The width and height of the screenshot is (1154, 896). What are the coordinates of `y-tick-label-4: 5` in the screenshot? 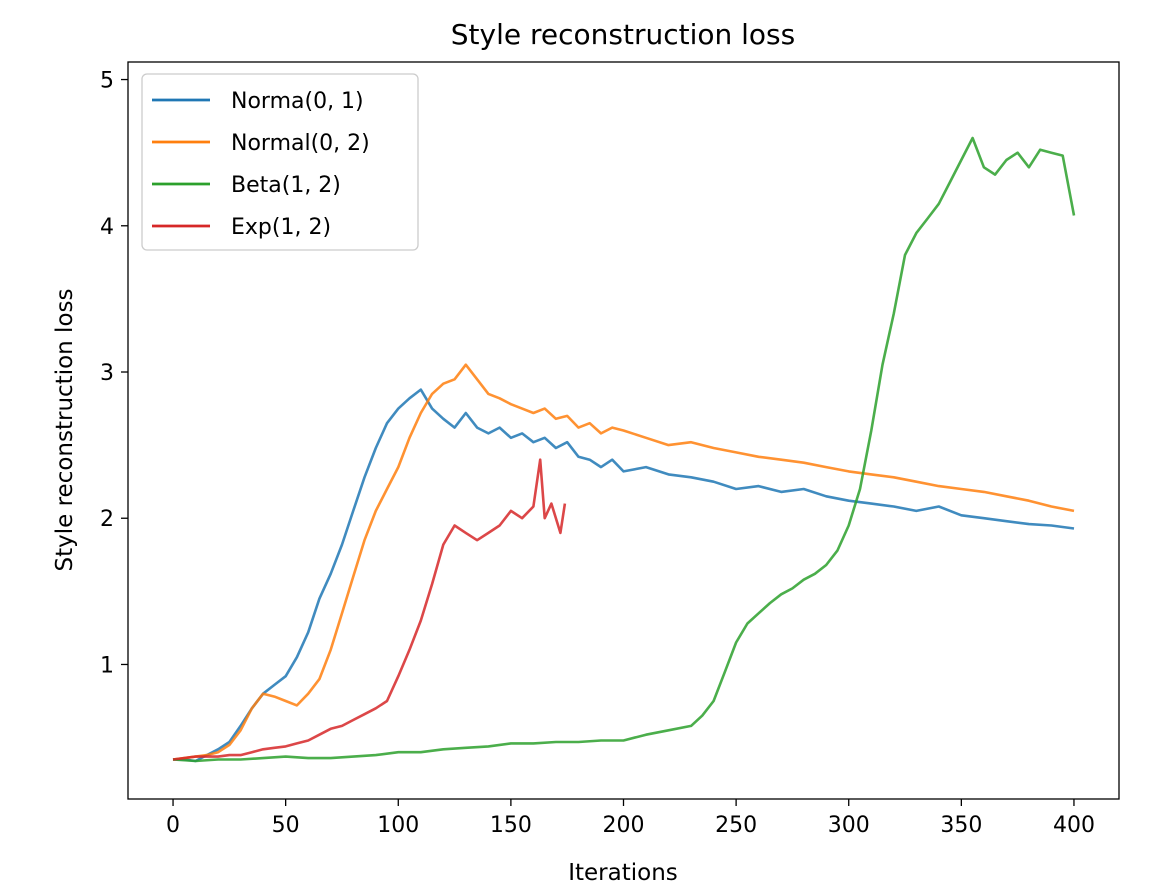 It's located at (107, 81).